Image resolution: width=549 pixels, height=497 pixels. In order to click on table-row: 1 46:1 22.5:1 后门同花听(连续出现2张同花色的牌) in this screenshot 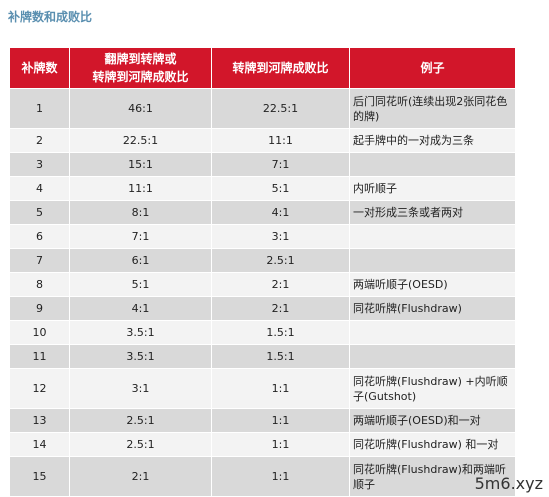, I will do `click(262, 108)`.